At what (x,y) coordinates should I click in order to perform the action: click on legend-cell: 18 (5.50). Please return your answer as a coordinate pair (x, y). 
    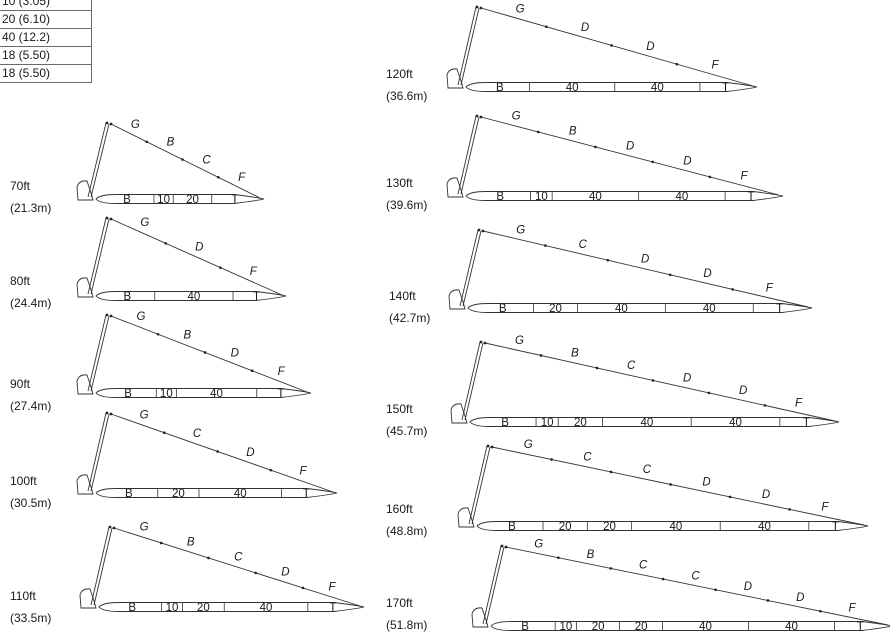
    Looking at the image, I should click on (46, 73).